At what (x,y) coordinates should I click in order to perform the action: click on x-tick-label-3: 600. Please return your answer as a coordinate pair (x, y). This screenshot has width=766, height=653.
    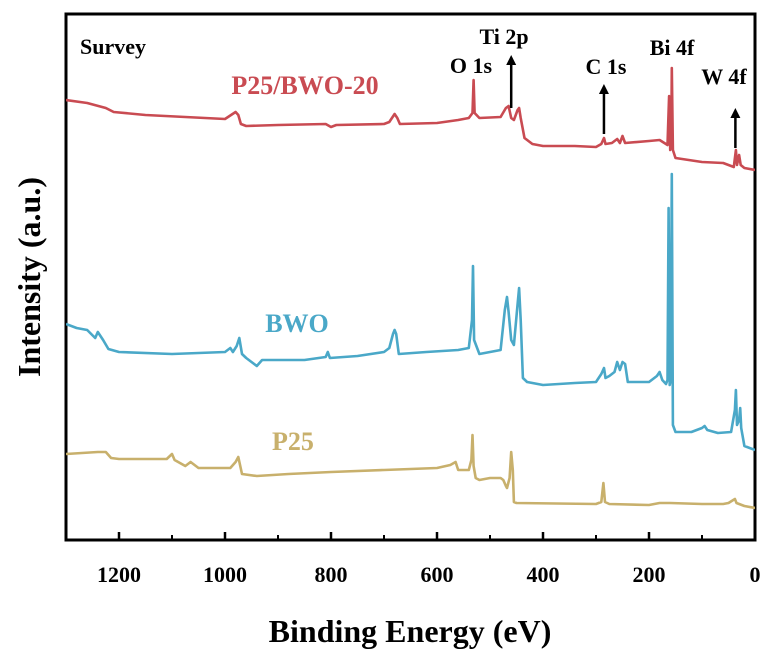
    Looking at the image, I should click on (437, 574).